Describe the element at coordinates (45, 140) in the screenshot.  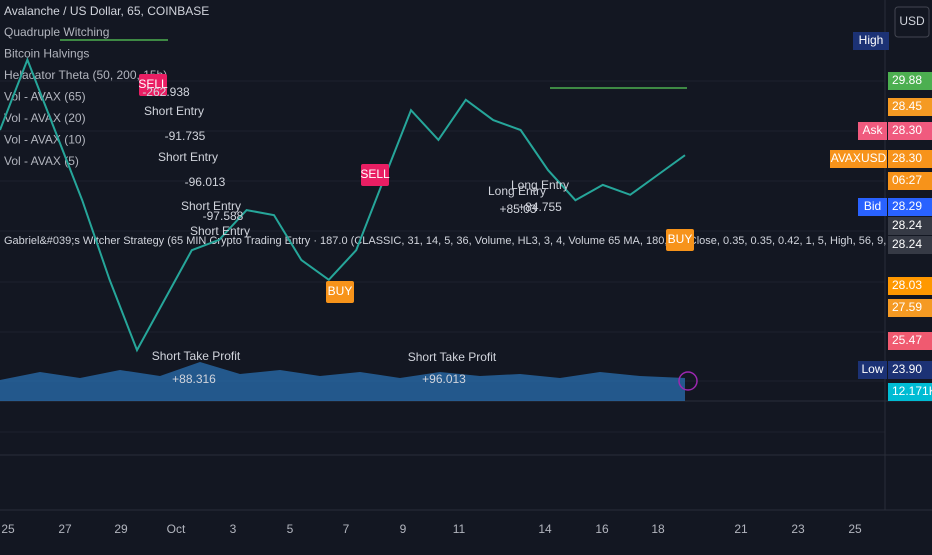
I see `indicator-legend: Vol - AVAX (10)` at that location.